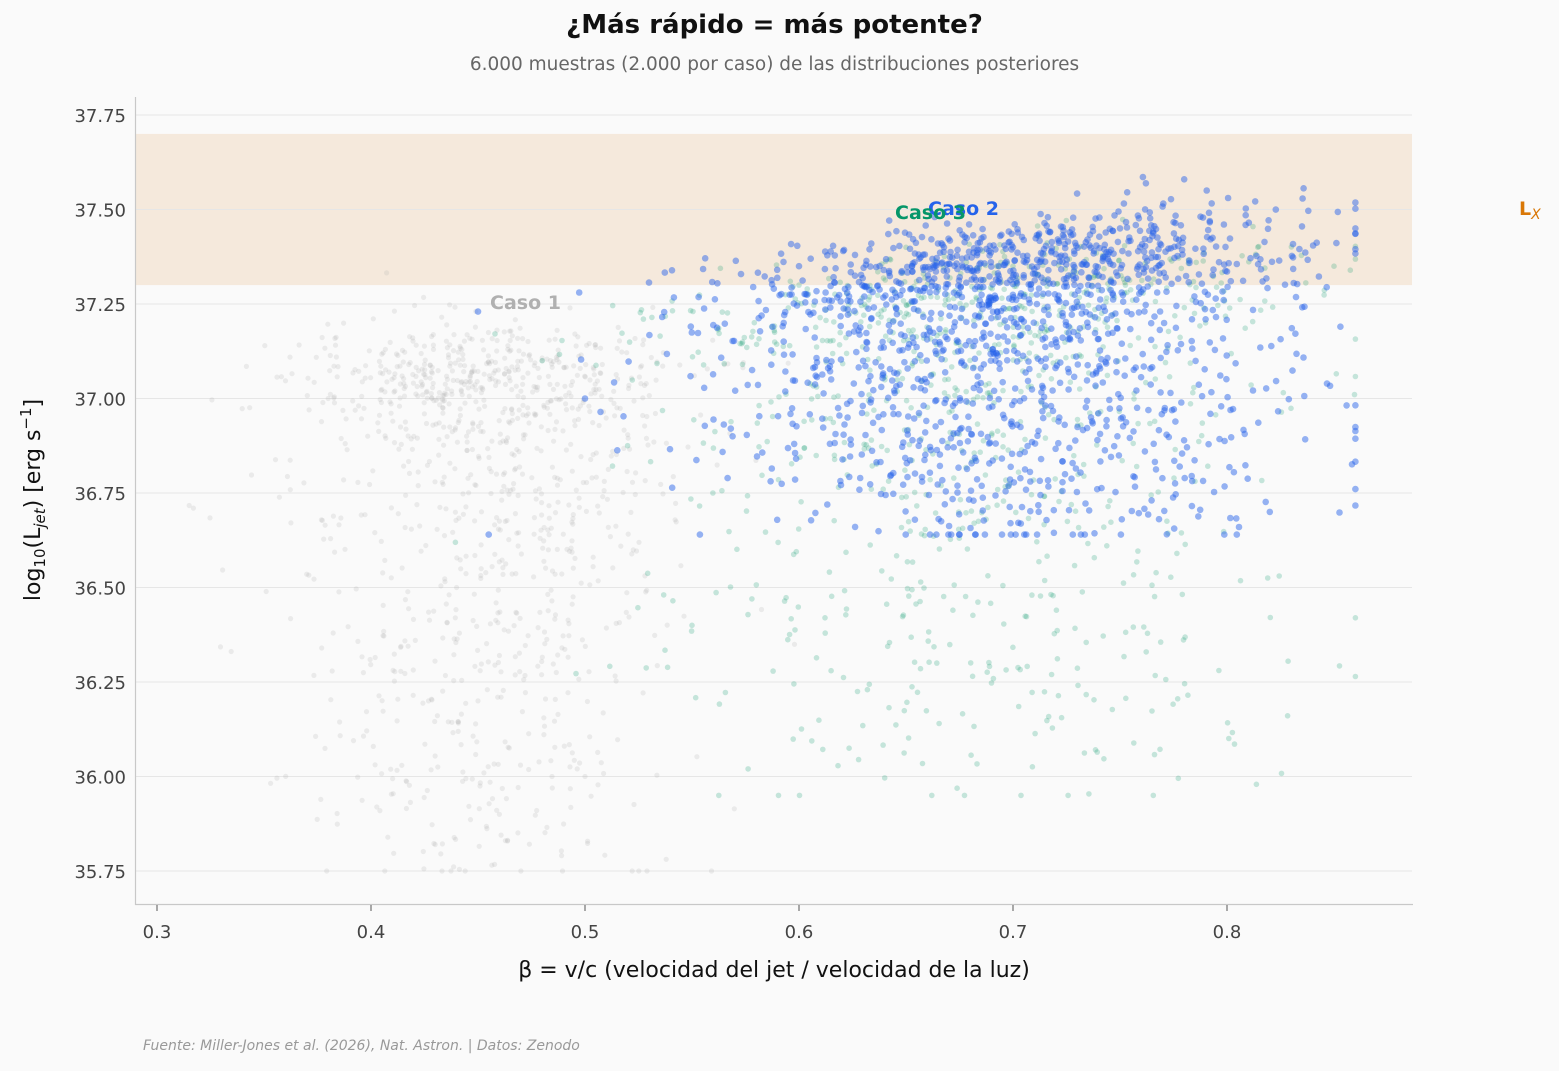  Describe the element at coordinates (1530, 210) in the screenshot. I see `annotation-lx: LX` at that location.